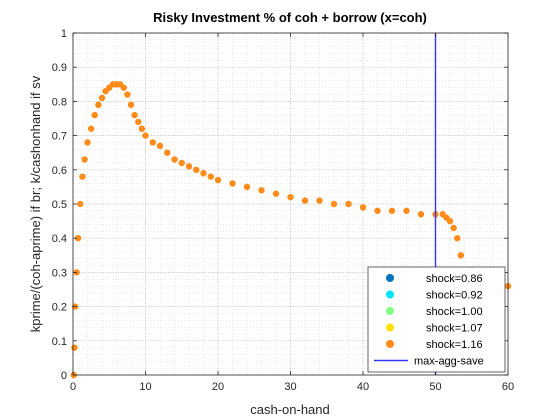 Image resolution: width=560 pixels, height=420 pixels. Describe the element at coordinates (363, 387) in the screenshot. I see `x-tick-label: 40` at that location.